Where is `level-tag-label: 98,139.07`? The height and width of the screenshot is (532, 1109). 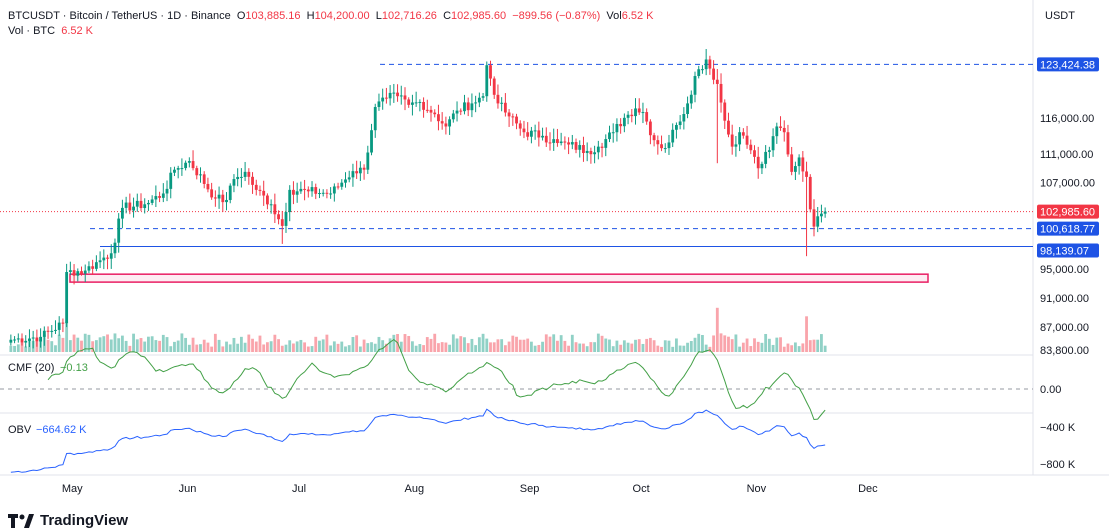
level-tag-label: 98,139.07 is located at coordinates (1064, 252).